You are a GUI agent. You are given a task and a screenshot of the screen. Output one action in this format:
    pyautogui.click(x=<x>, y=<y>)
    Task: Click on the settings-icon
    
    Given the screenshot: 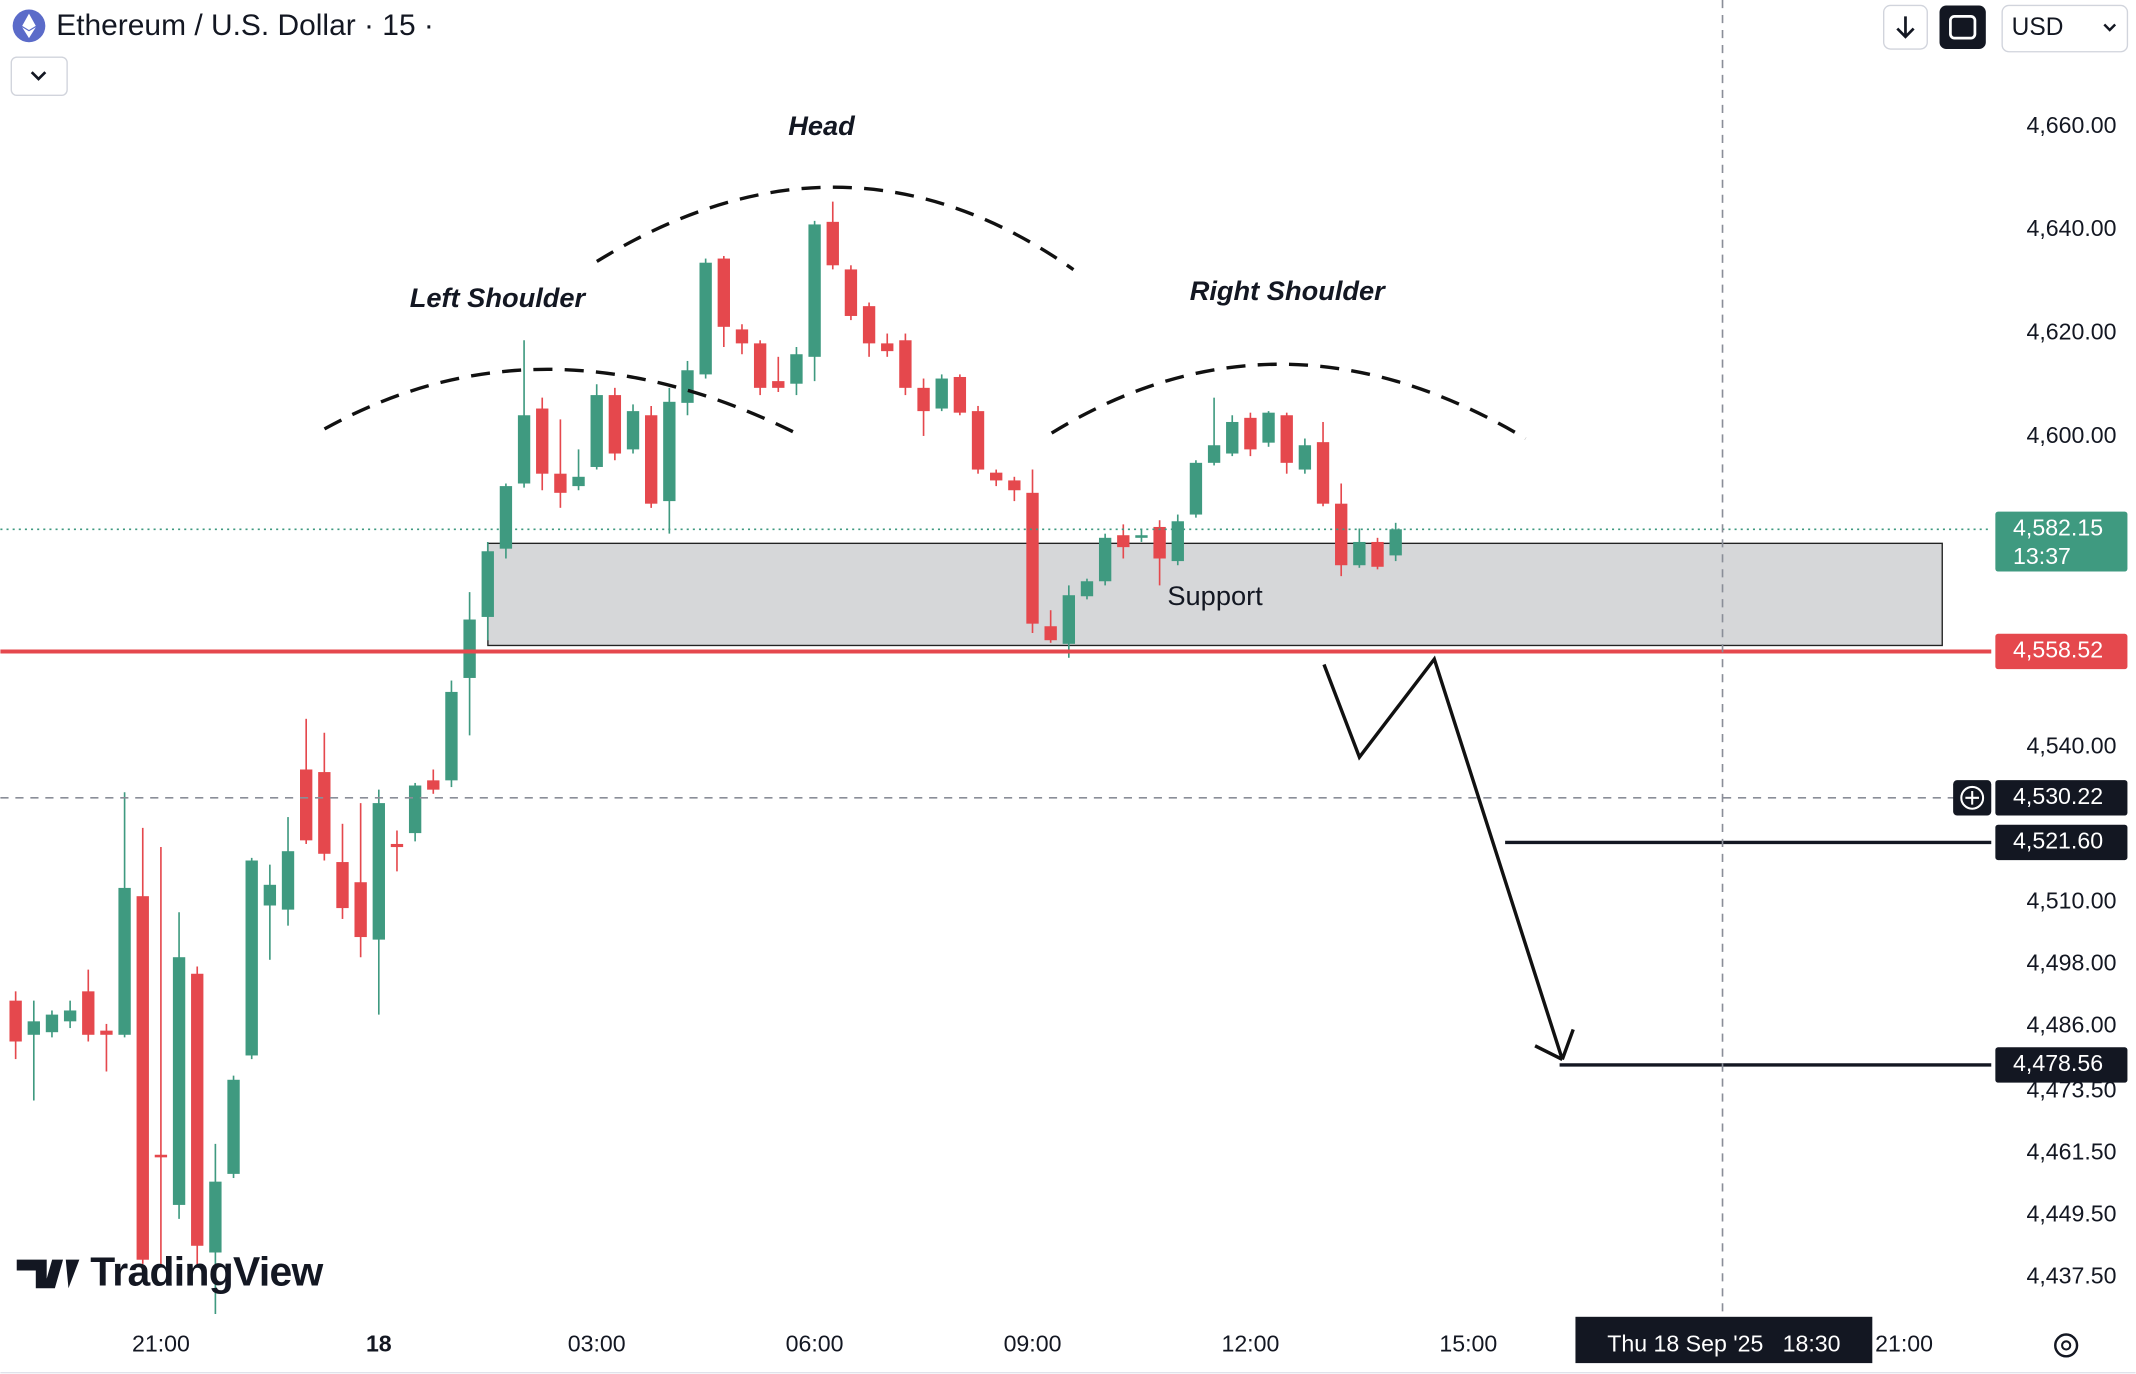 What is the action you would take?
    pyautogui.click(x=2066, y=1345)
    